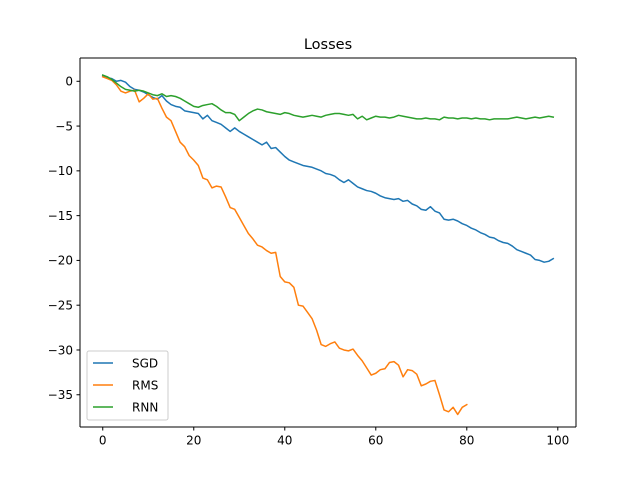  What do you see at coordinates (328, 45) in the screenshot?
I see `chart-title: Losses` at bounding box center [328, 45].